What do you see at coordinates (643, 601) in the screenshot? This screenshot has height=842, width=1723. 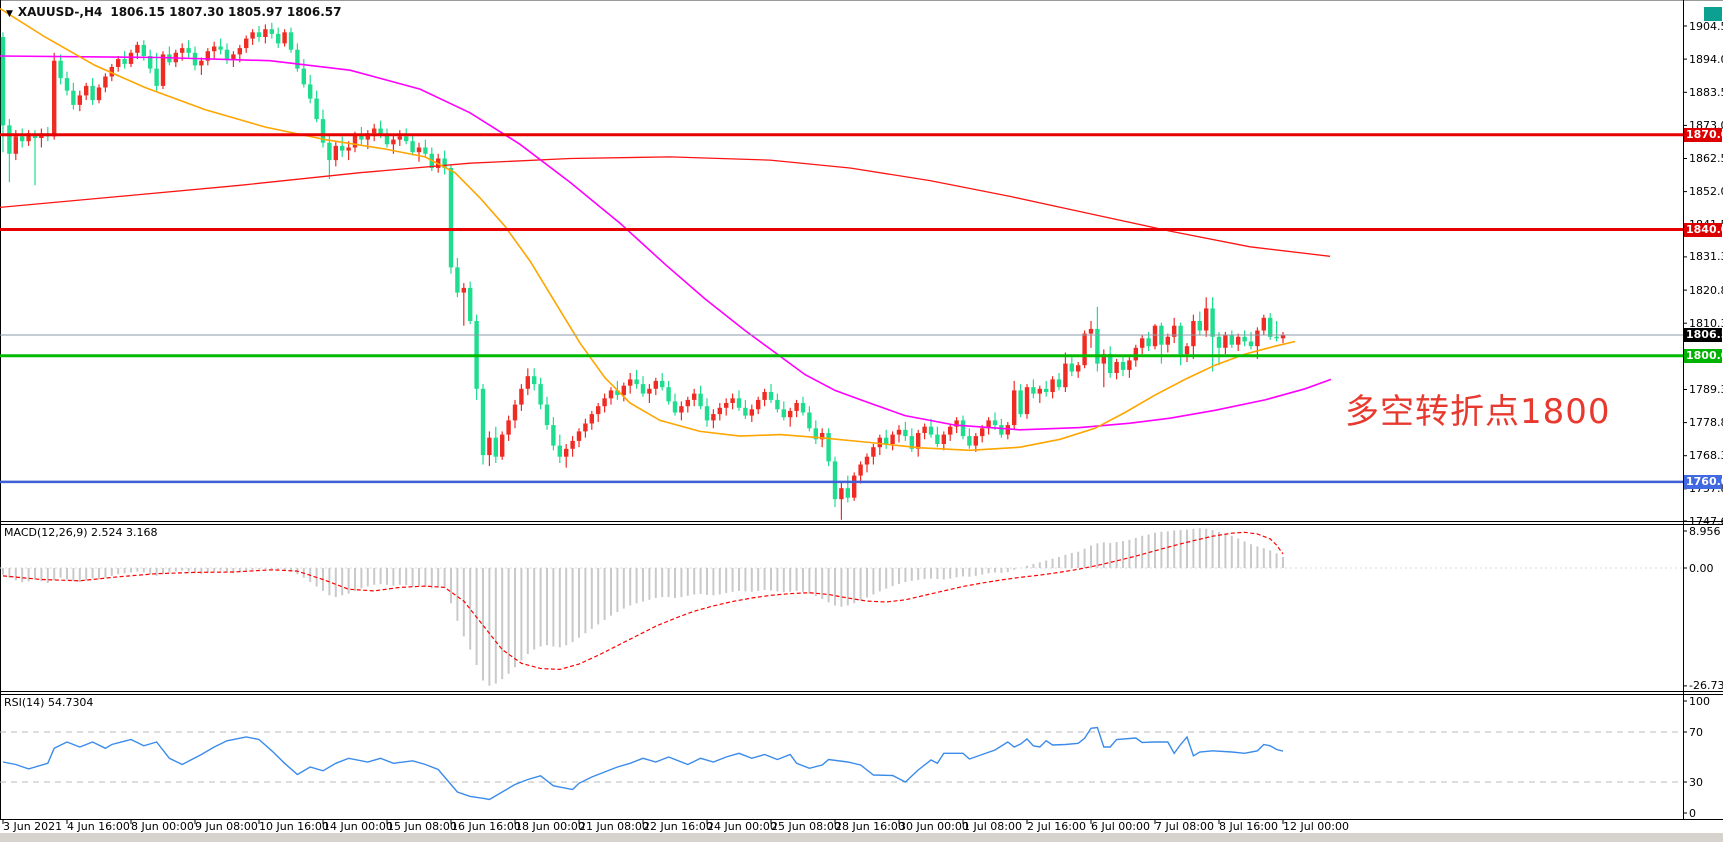 I see `macd-signal-line` at bounding box center [643, 601].